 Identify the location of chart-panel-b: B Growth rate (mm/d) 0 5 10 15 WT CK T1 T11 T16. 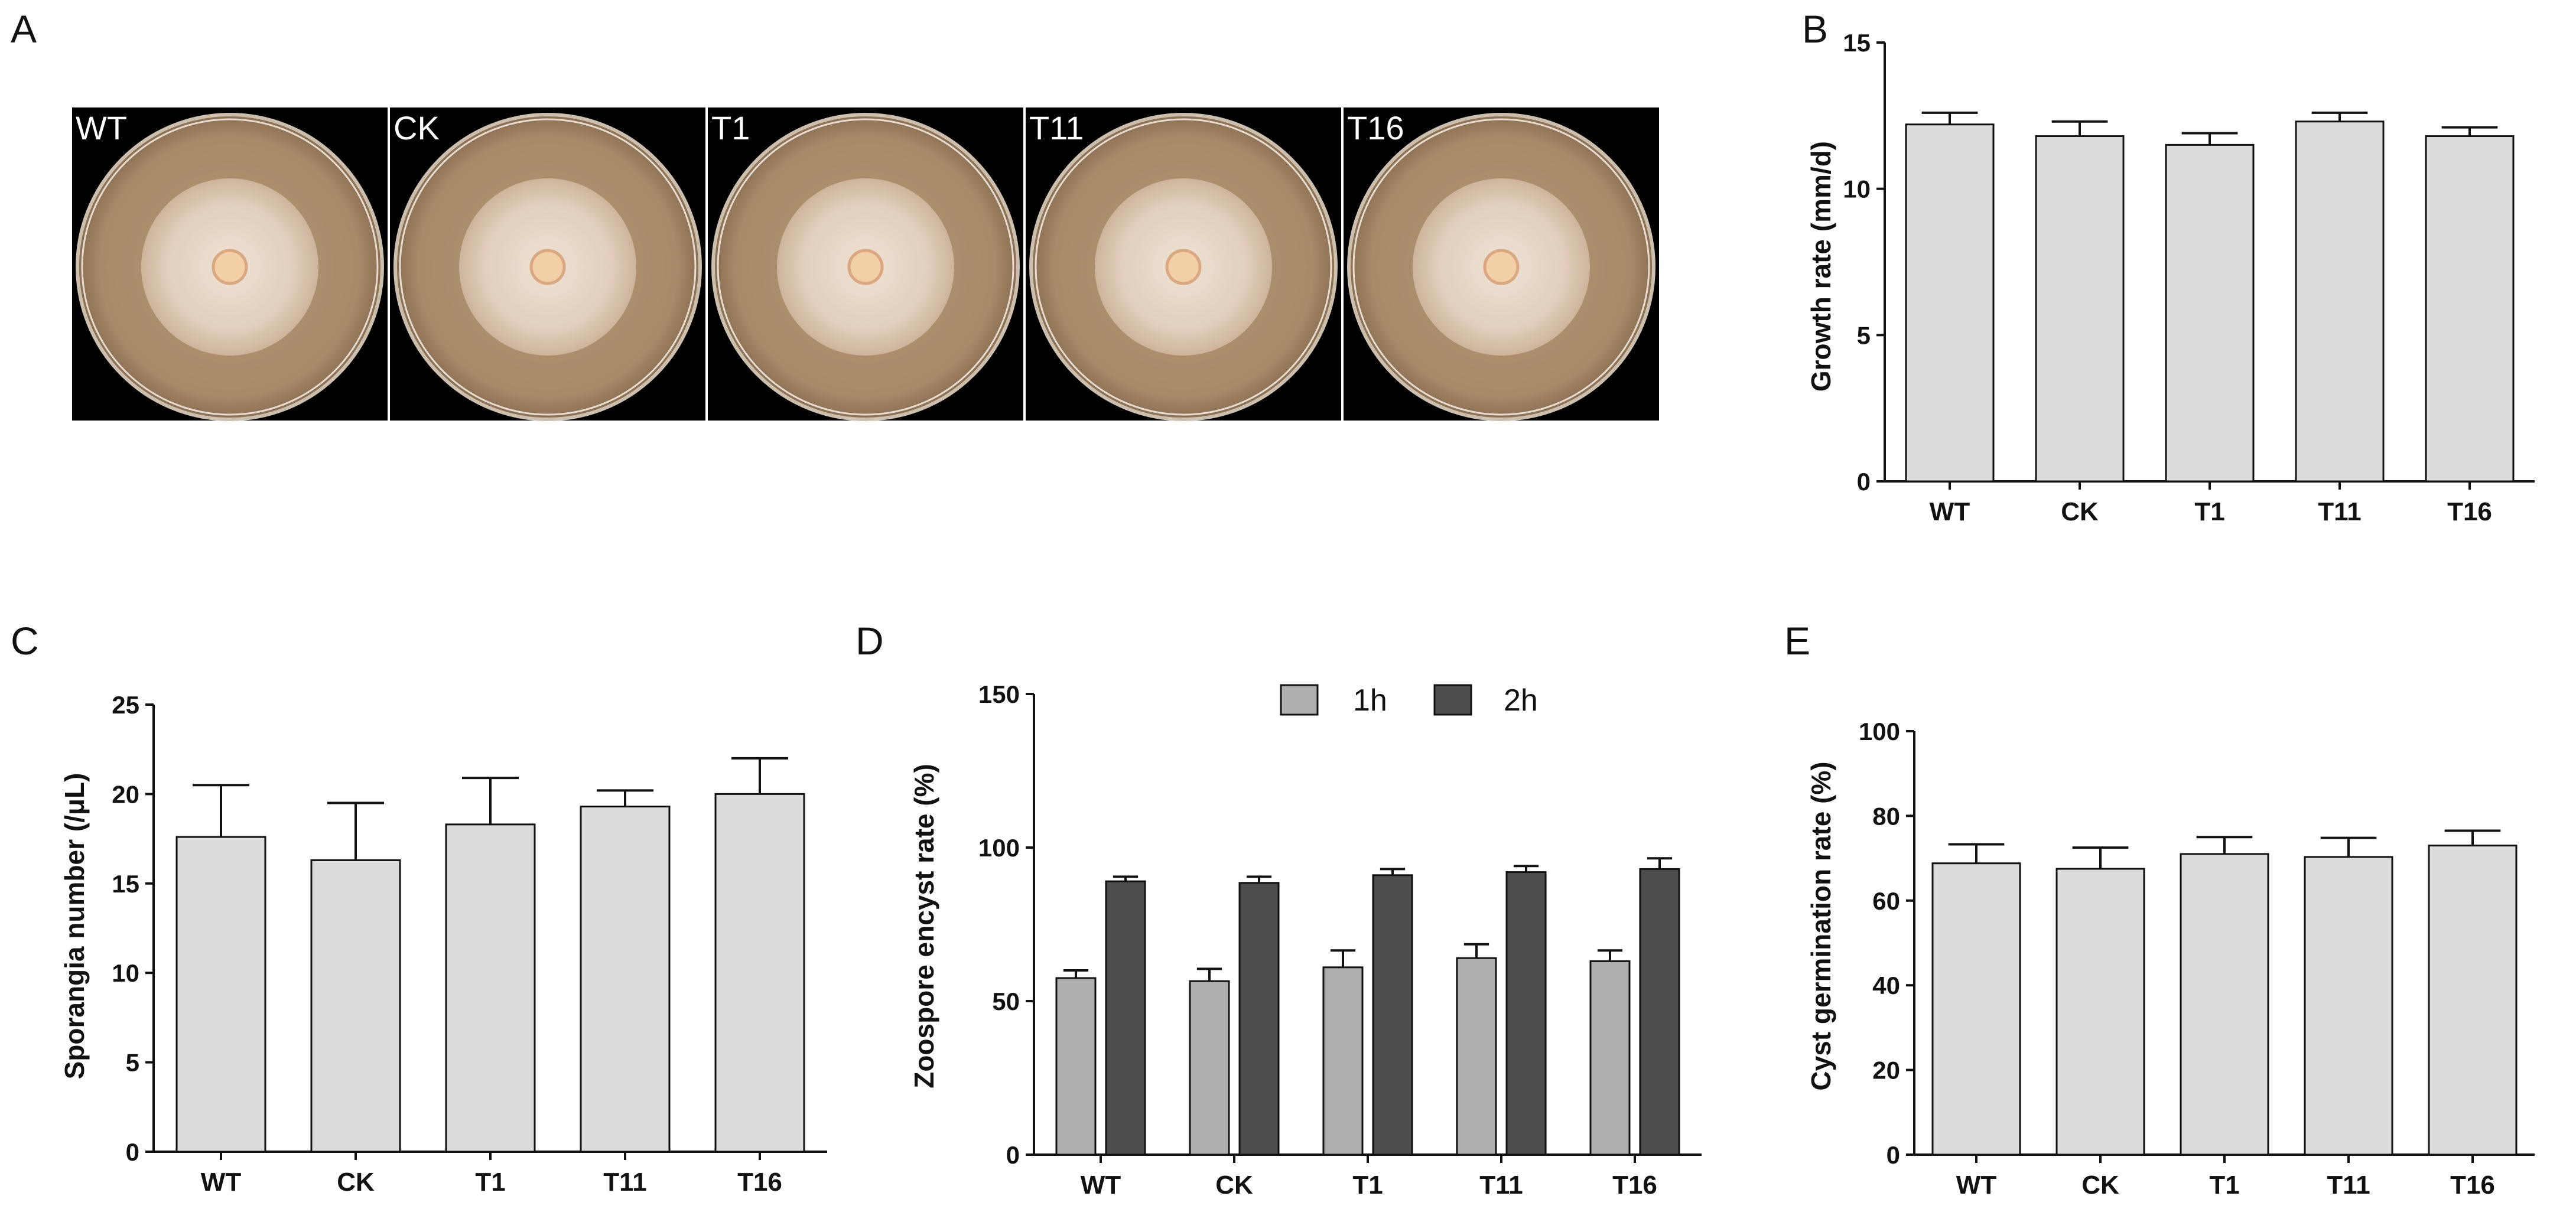
(2169, 266).